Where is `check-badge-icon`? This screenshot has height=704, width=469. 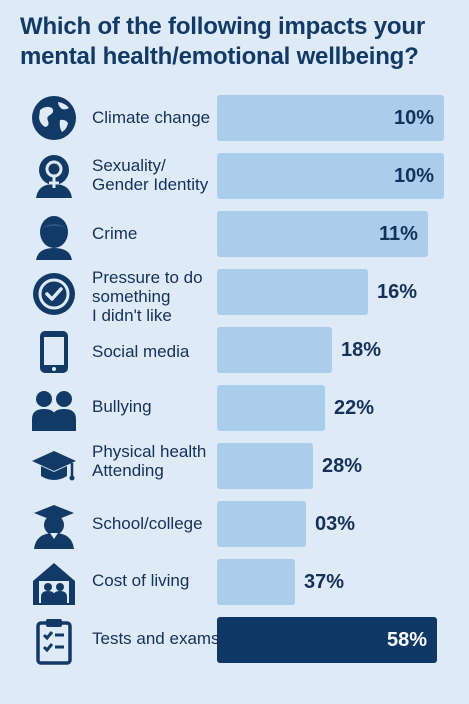 check-badge-icon is located at coordinates (54, 294).